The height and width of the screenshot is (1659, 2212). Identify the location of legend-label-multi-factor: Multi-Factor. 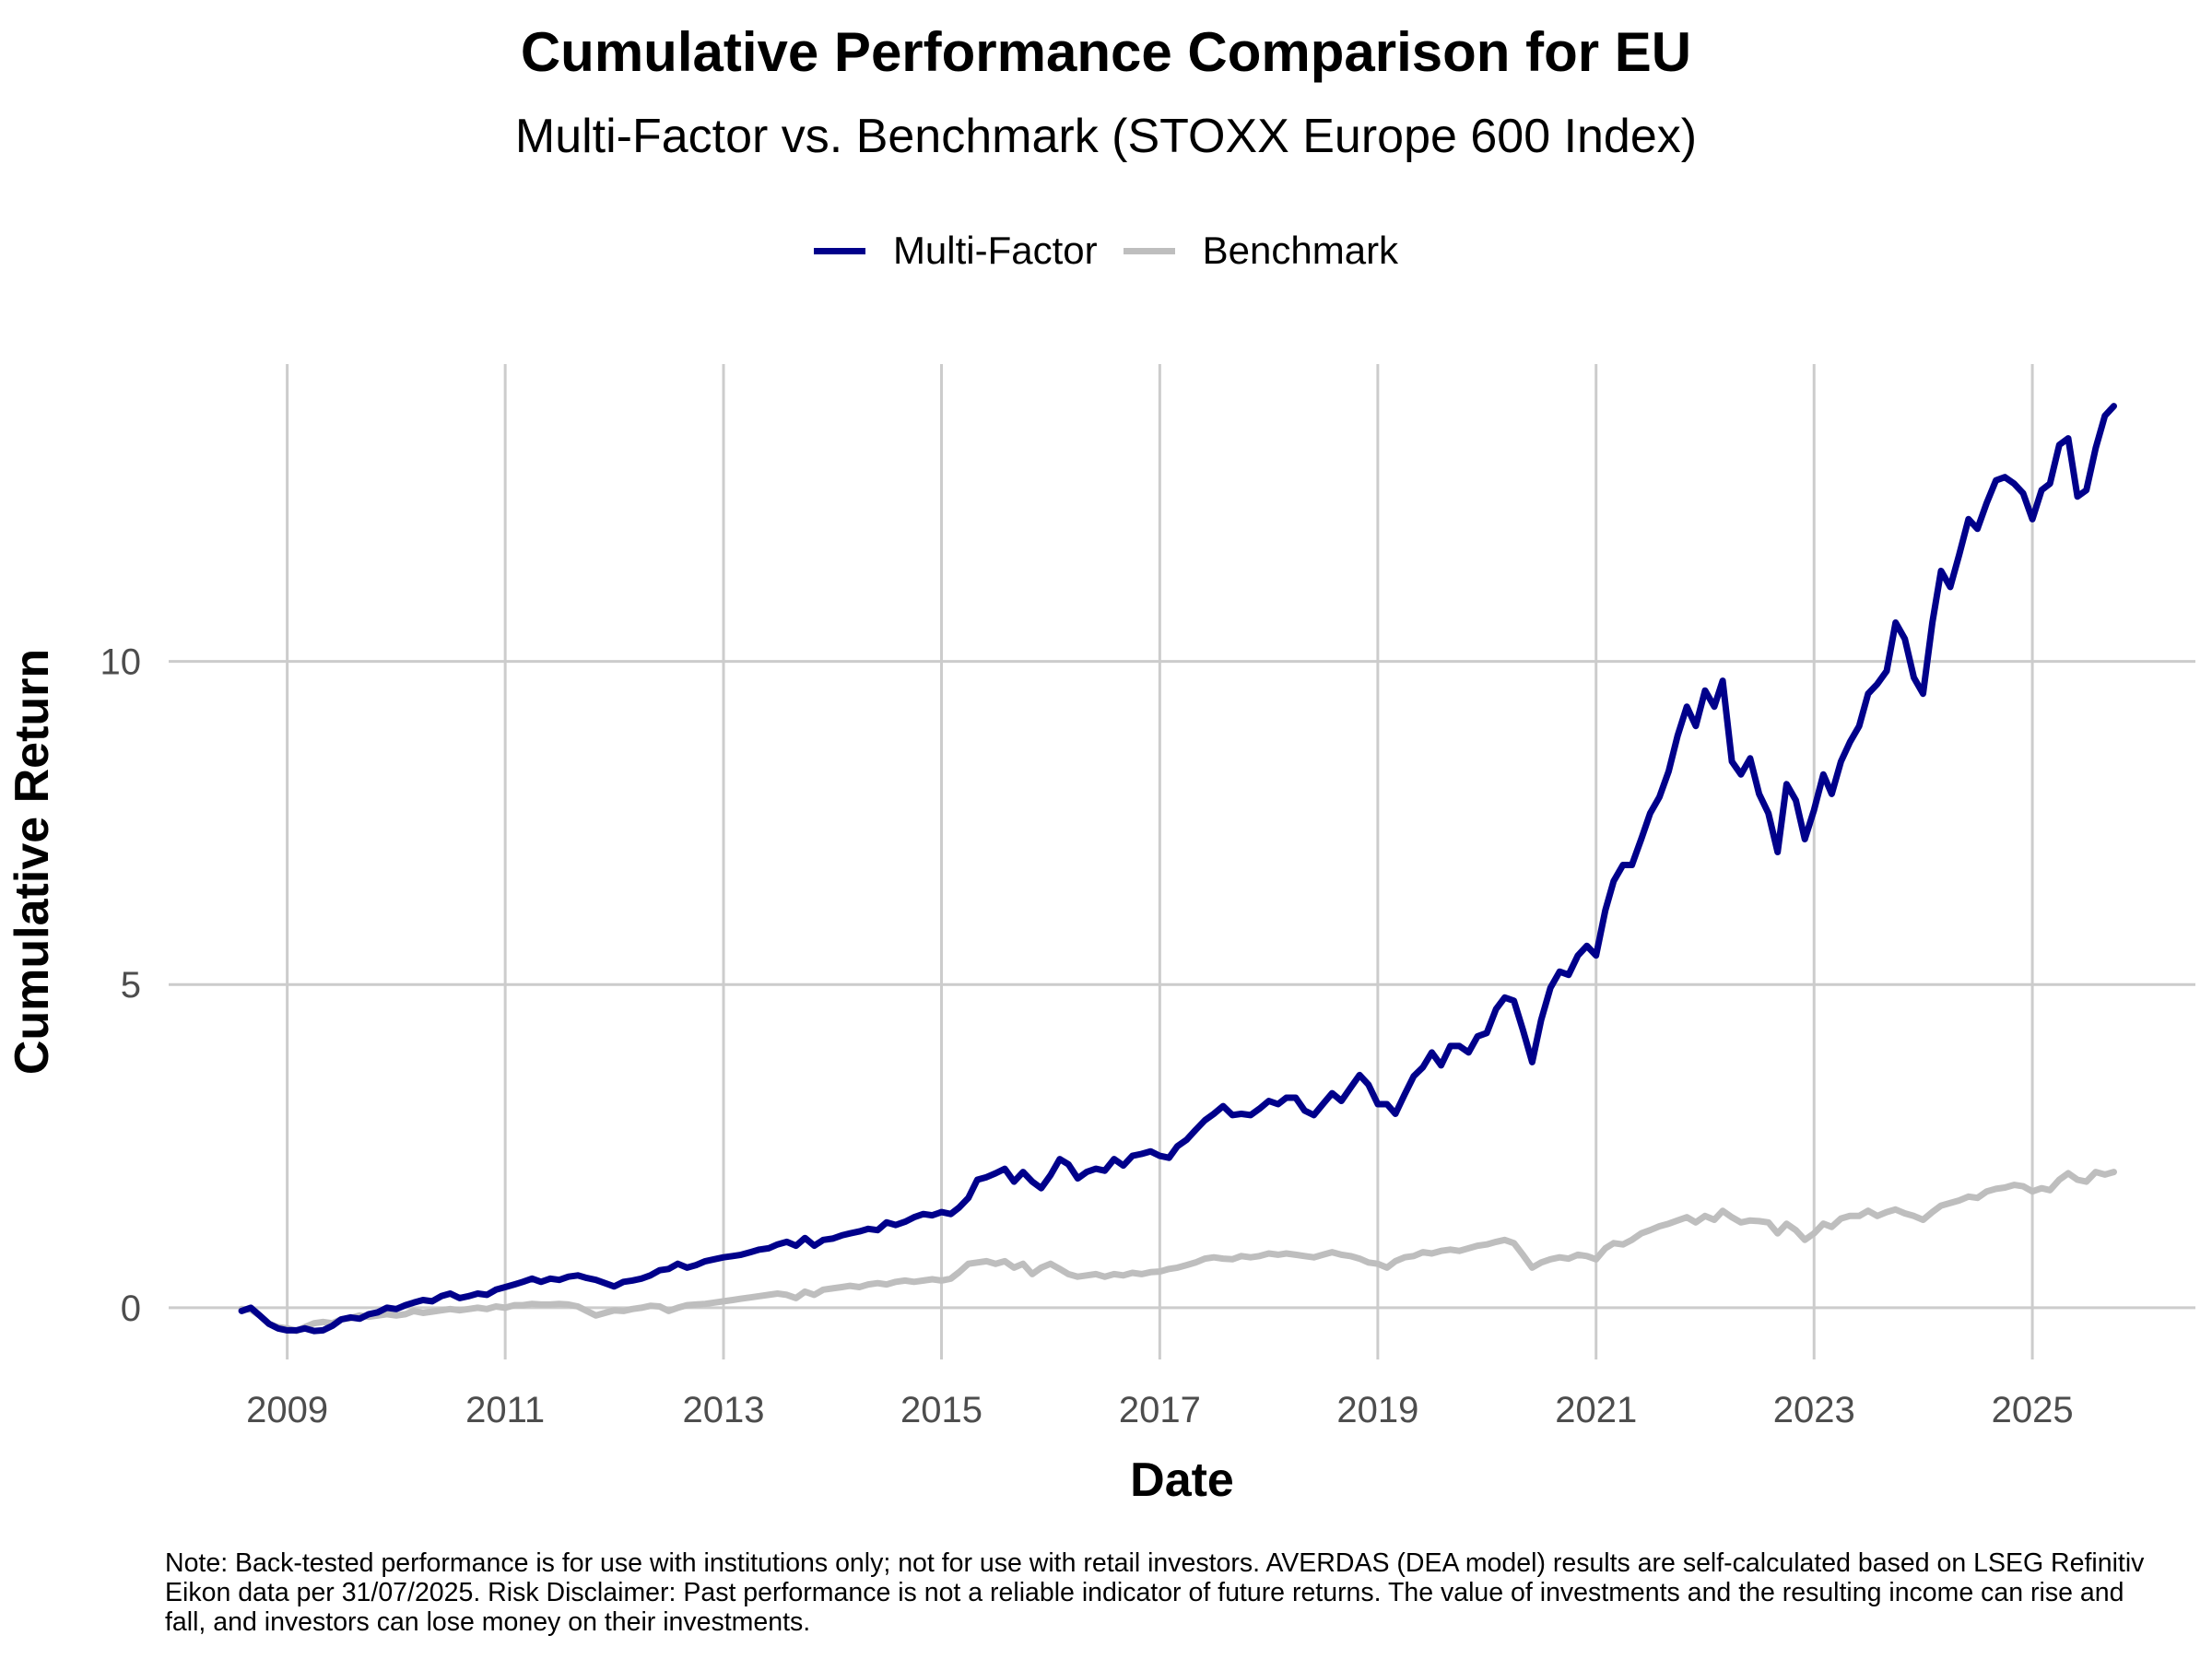
(995, 250).